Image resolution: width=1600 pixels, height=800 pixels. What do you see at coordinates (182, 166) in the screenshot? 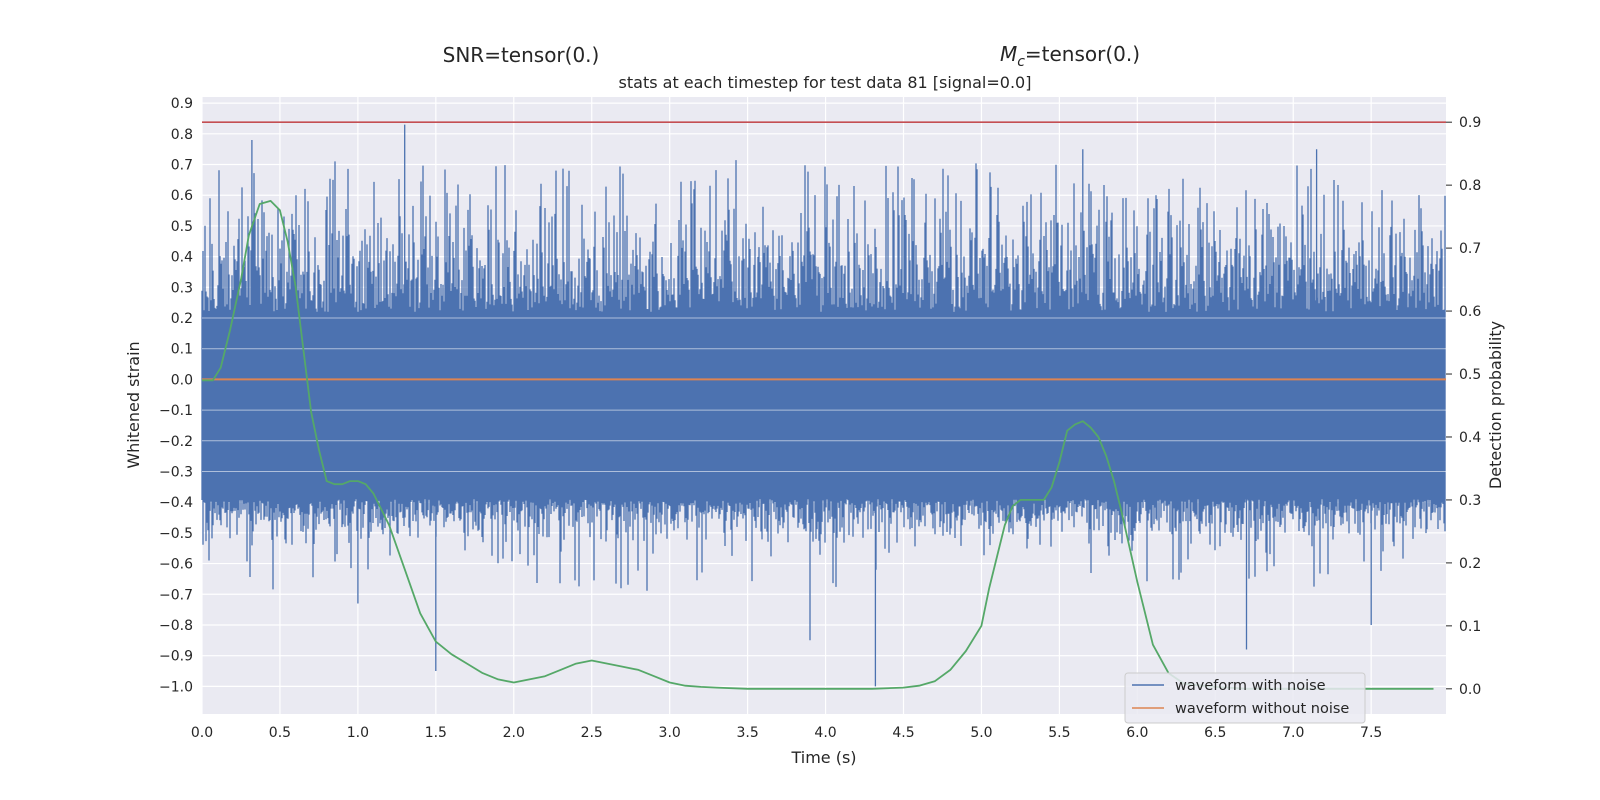
I see `y-tick-label: 0.7` at bounding box center [182, 166].